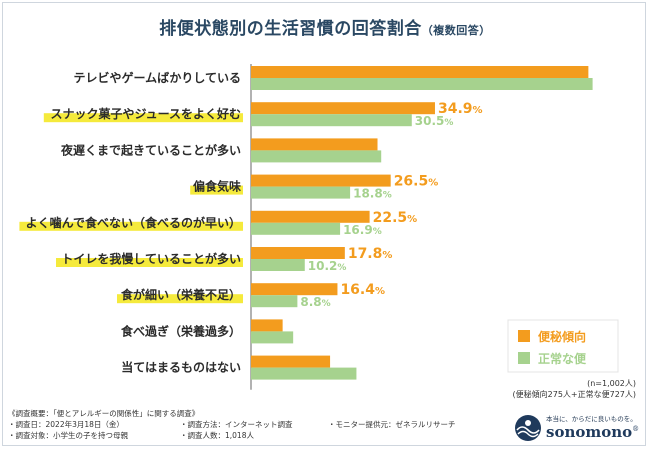  I want to click on survey-date: ・調査日：2022年3月18日（金）, so click(66, 424).